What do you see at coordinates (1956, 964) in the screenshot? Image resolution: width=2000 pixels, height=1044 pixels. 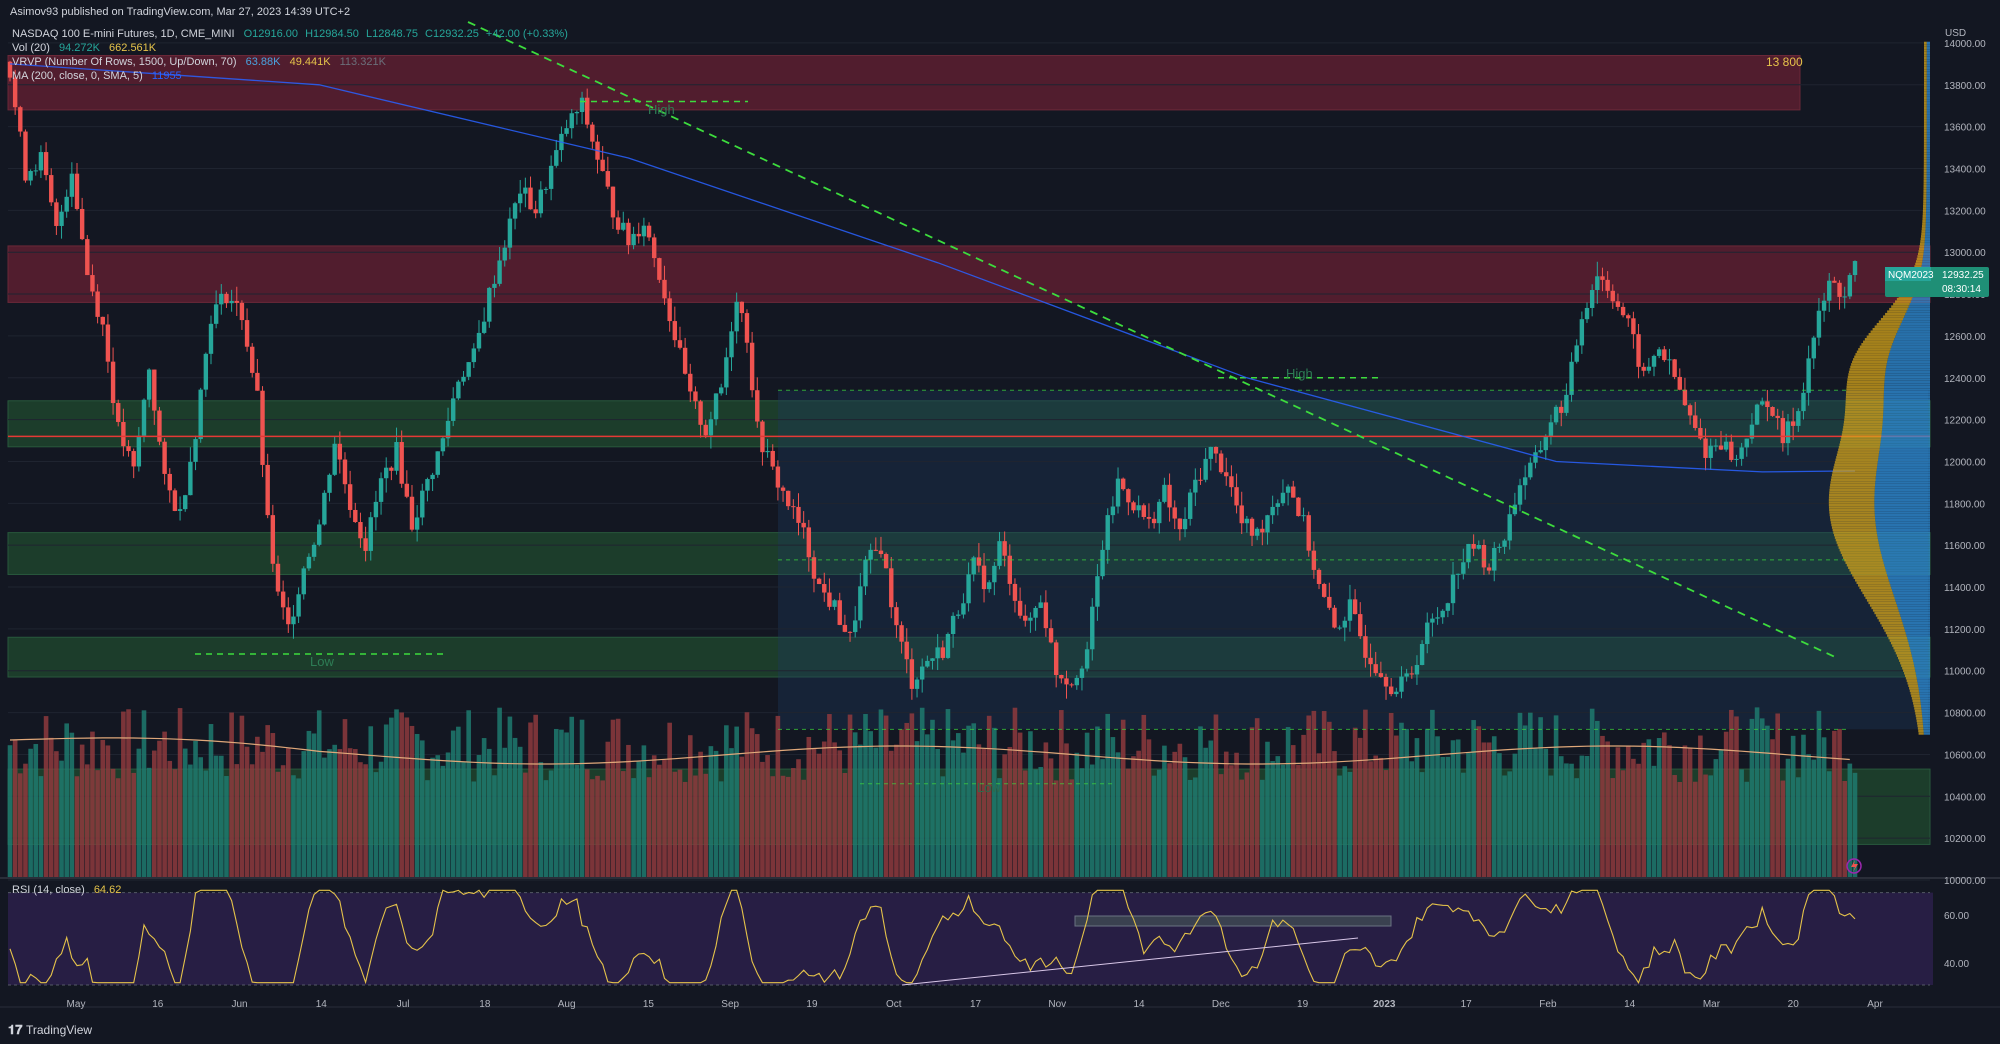 I see `rsi-tick-40: 40.00` at bounding box center [1956, 964].